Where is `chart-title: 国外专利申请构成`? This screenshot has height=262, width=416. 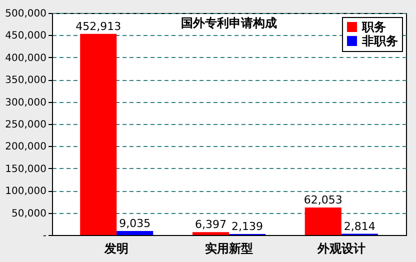
chart-title: 国外专利申请构成 is located at coordinates (229, 23).